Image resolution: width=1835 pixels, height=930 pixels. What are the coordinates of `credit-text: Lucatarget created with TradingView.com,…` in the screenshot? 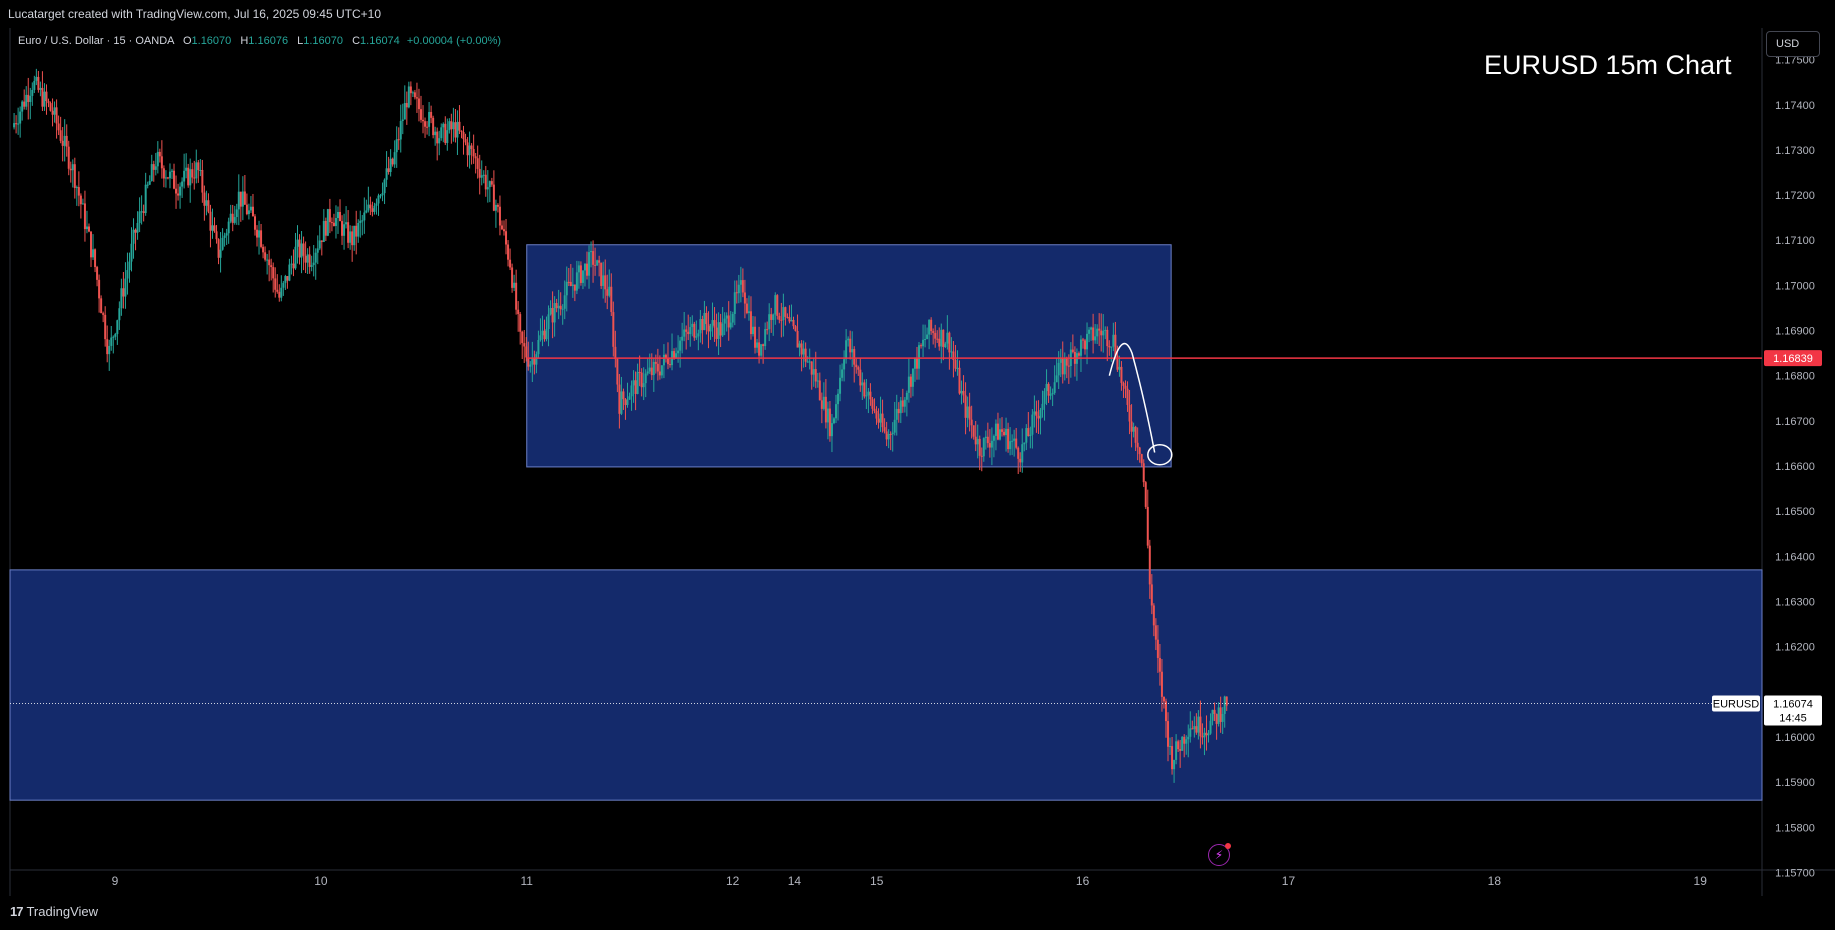 It's located at (195, 14).